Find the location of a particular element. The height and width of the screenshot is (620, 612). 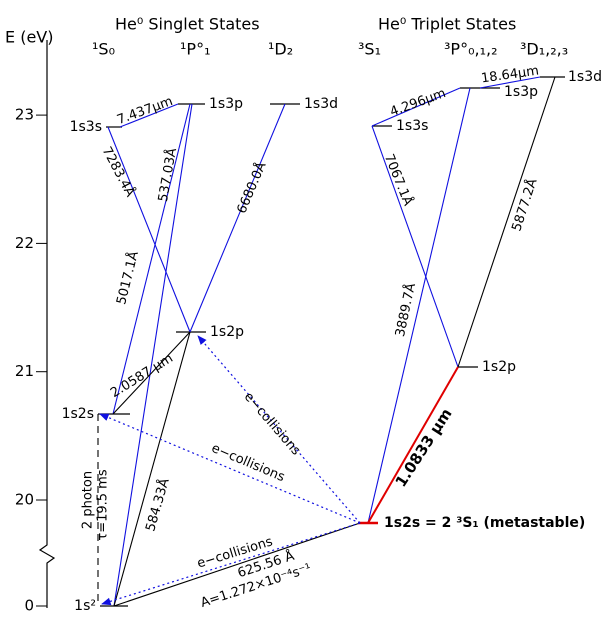

transition-label: 2.0587 μm is located at coordinates (142, 376).